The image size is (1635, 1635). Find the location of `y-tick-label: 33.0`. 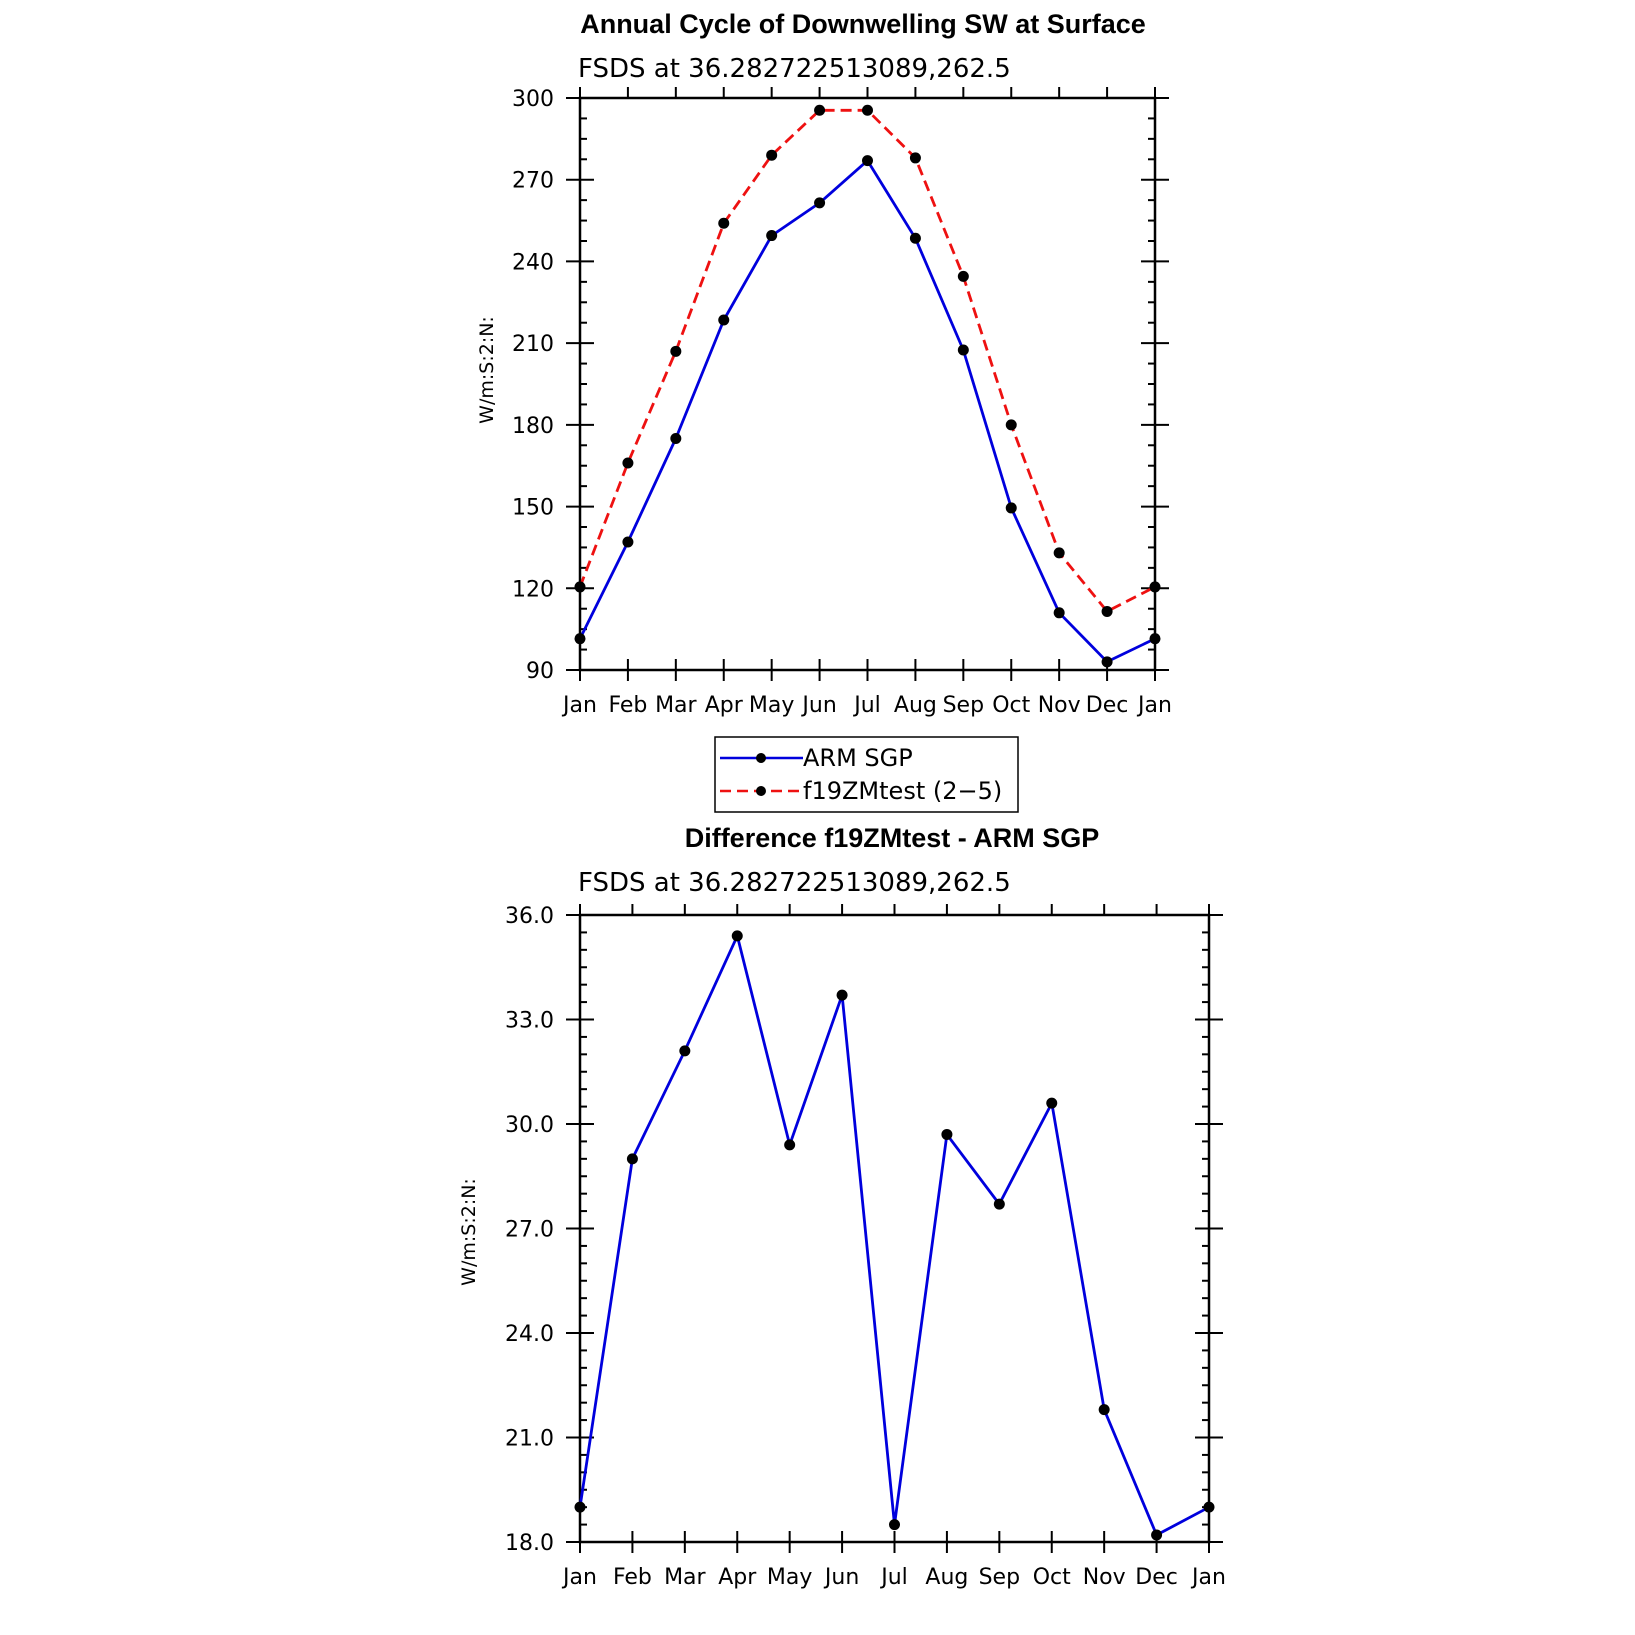

y-tick-label: 33.0 is located at coordinates (529, 1021).